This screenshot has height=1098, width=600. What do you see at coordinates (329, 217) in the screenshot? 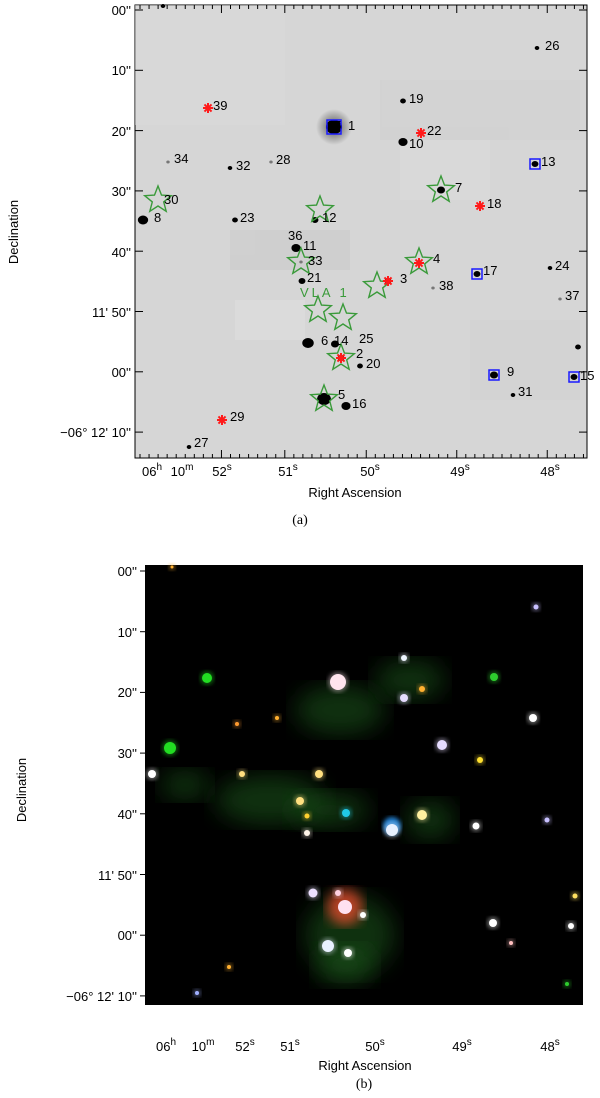
I see `source-label: 12` at bounding box center [329, 217].